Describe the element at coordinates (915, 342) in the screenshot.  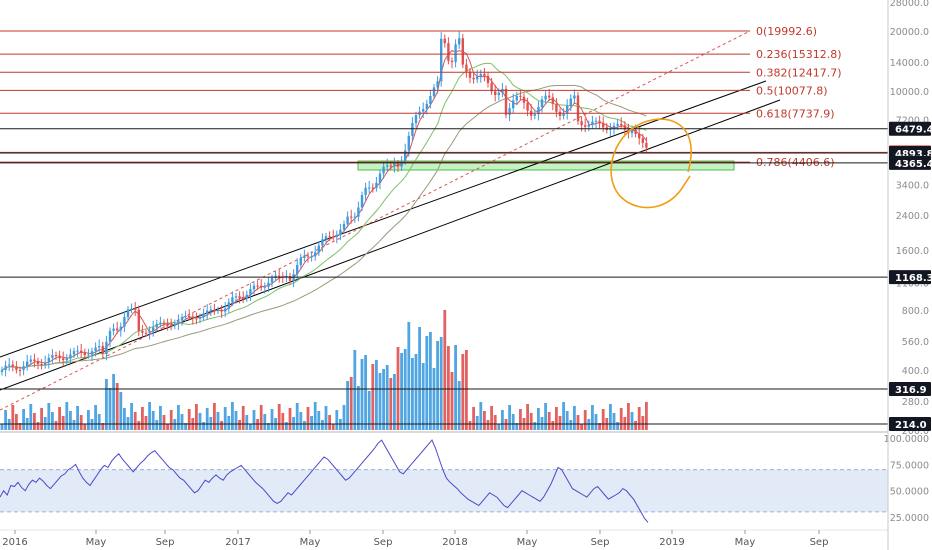
I see `price-tick-label: 560.0` at that location.